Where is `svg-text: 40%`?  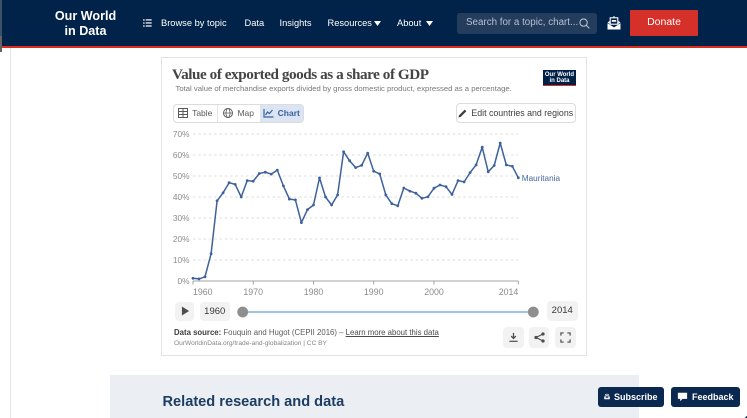 svg-text: 40% is located at coordinates (181, 197).